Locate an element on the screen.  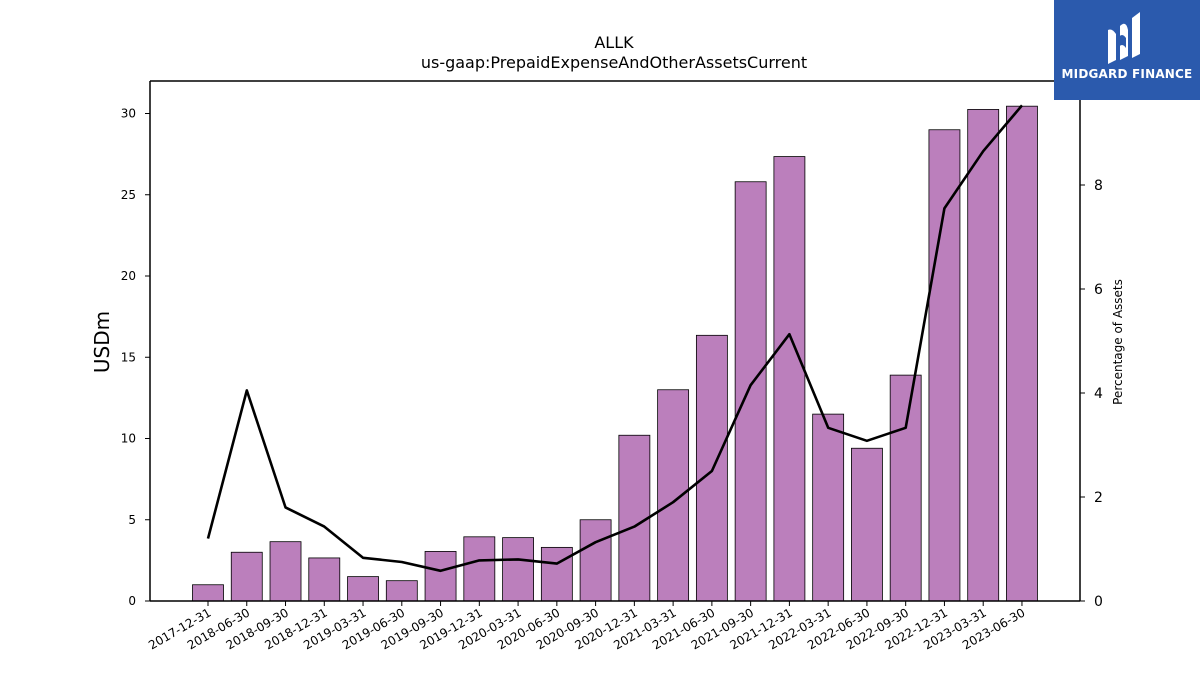
y-tick-label: 5 is located at coordinates (132, 520).